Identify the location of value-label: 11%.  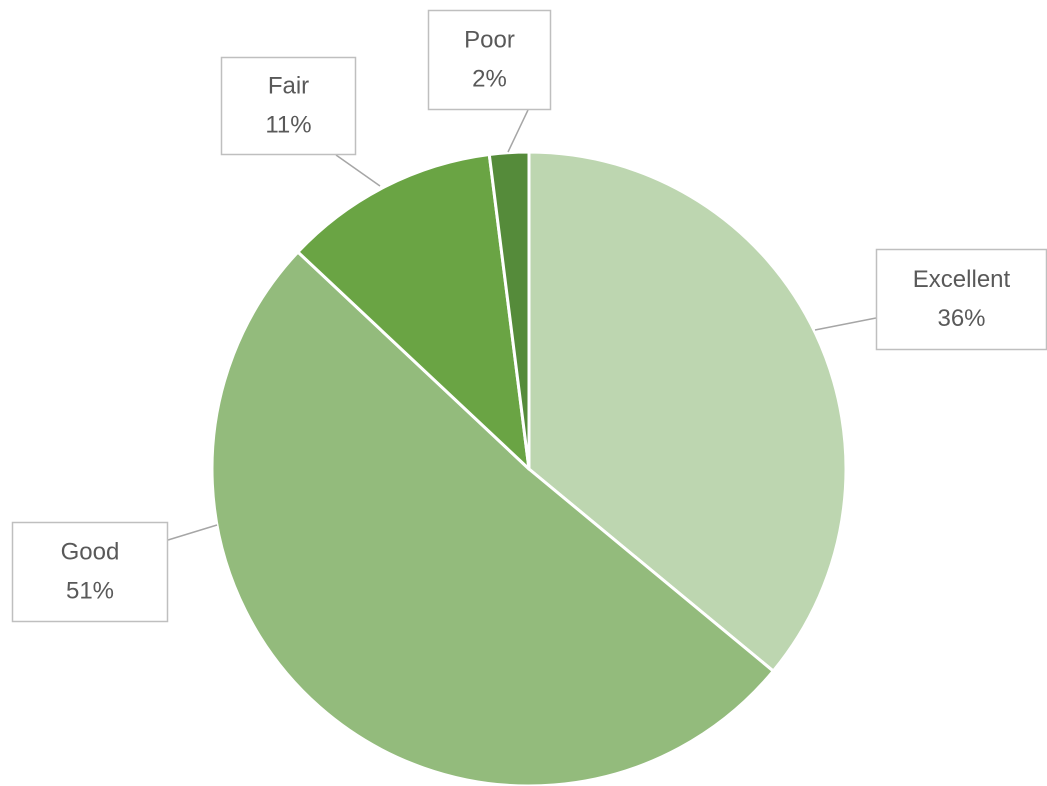
(288, 124).